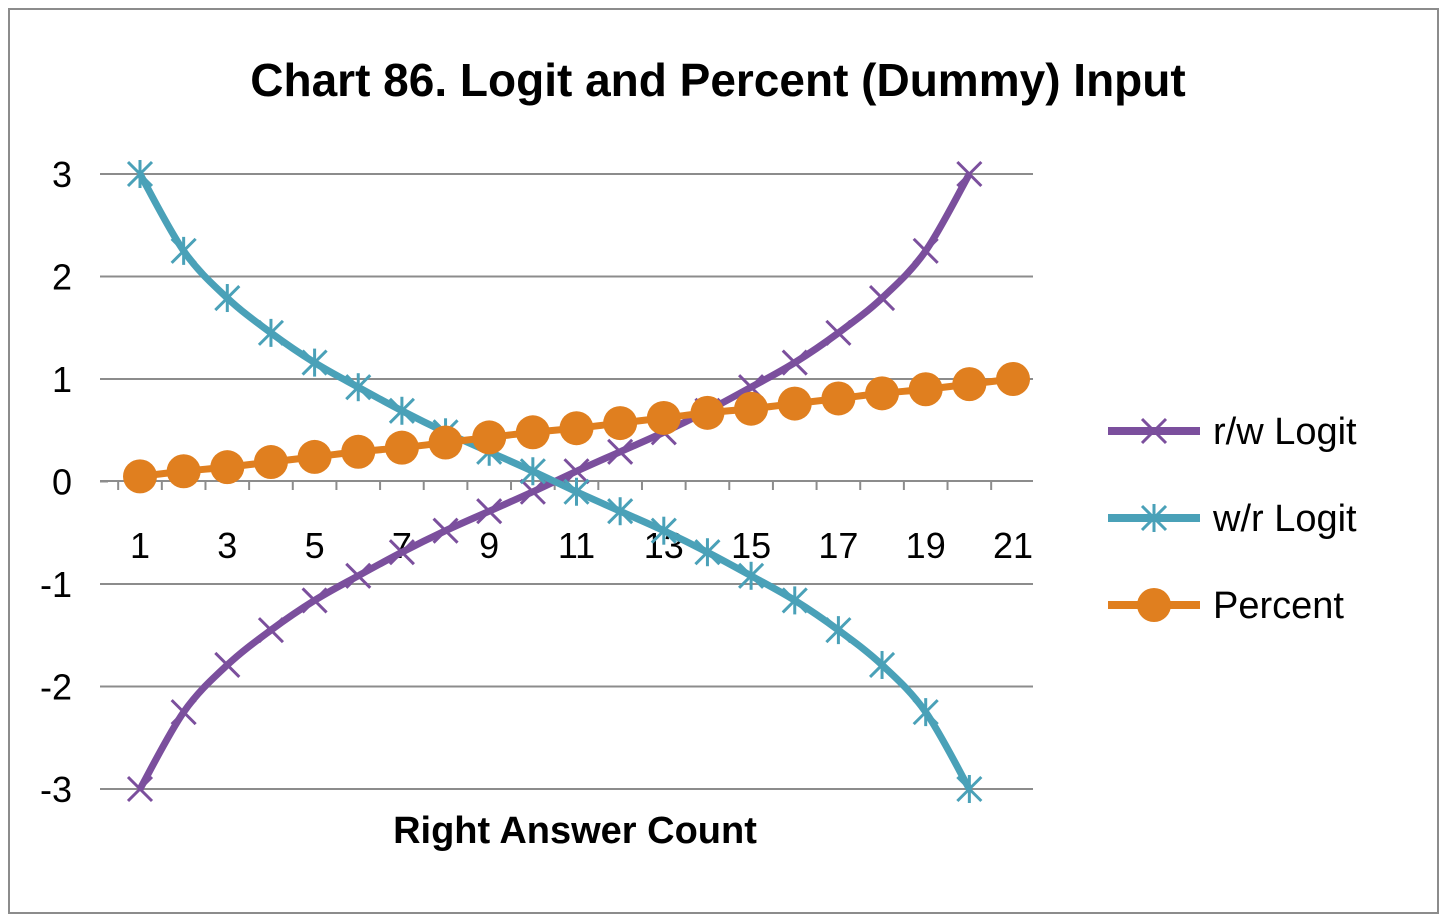 The image size is (1449, 924). What do you see at coordinates (62, 379) in the screenshot?
I see `y-tick-label: 1` at bounding box center [62, 379].